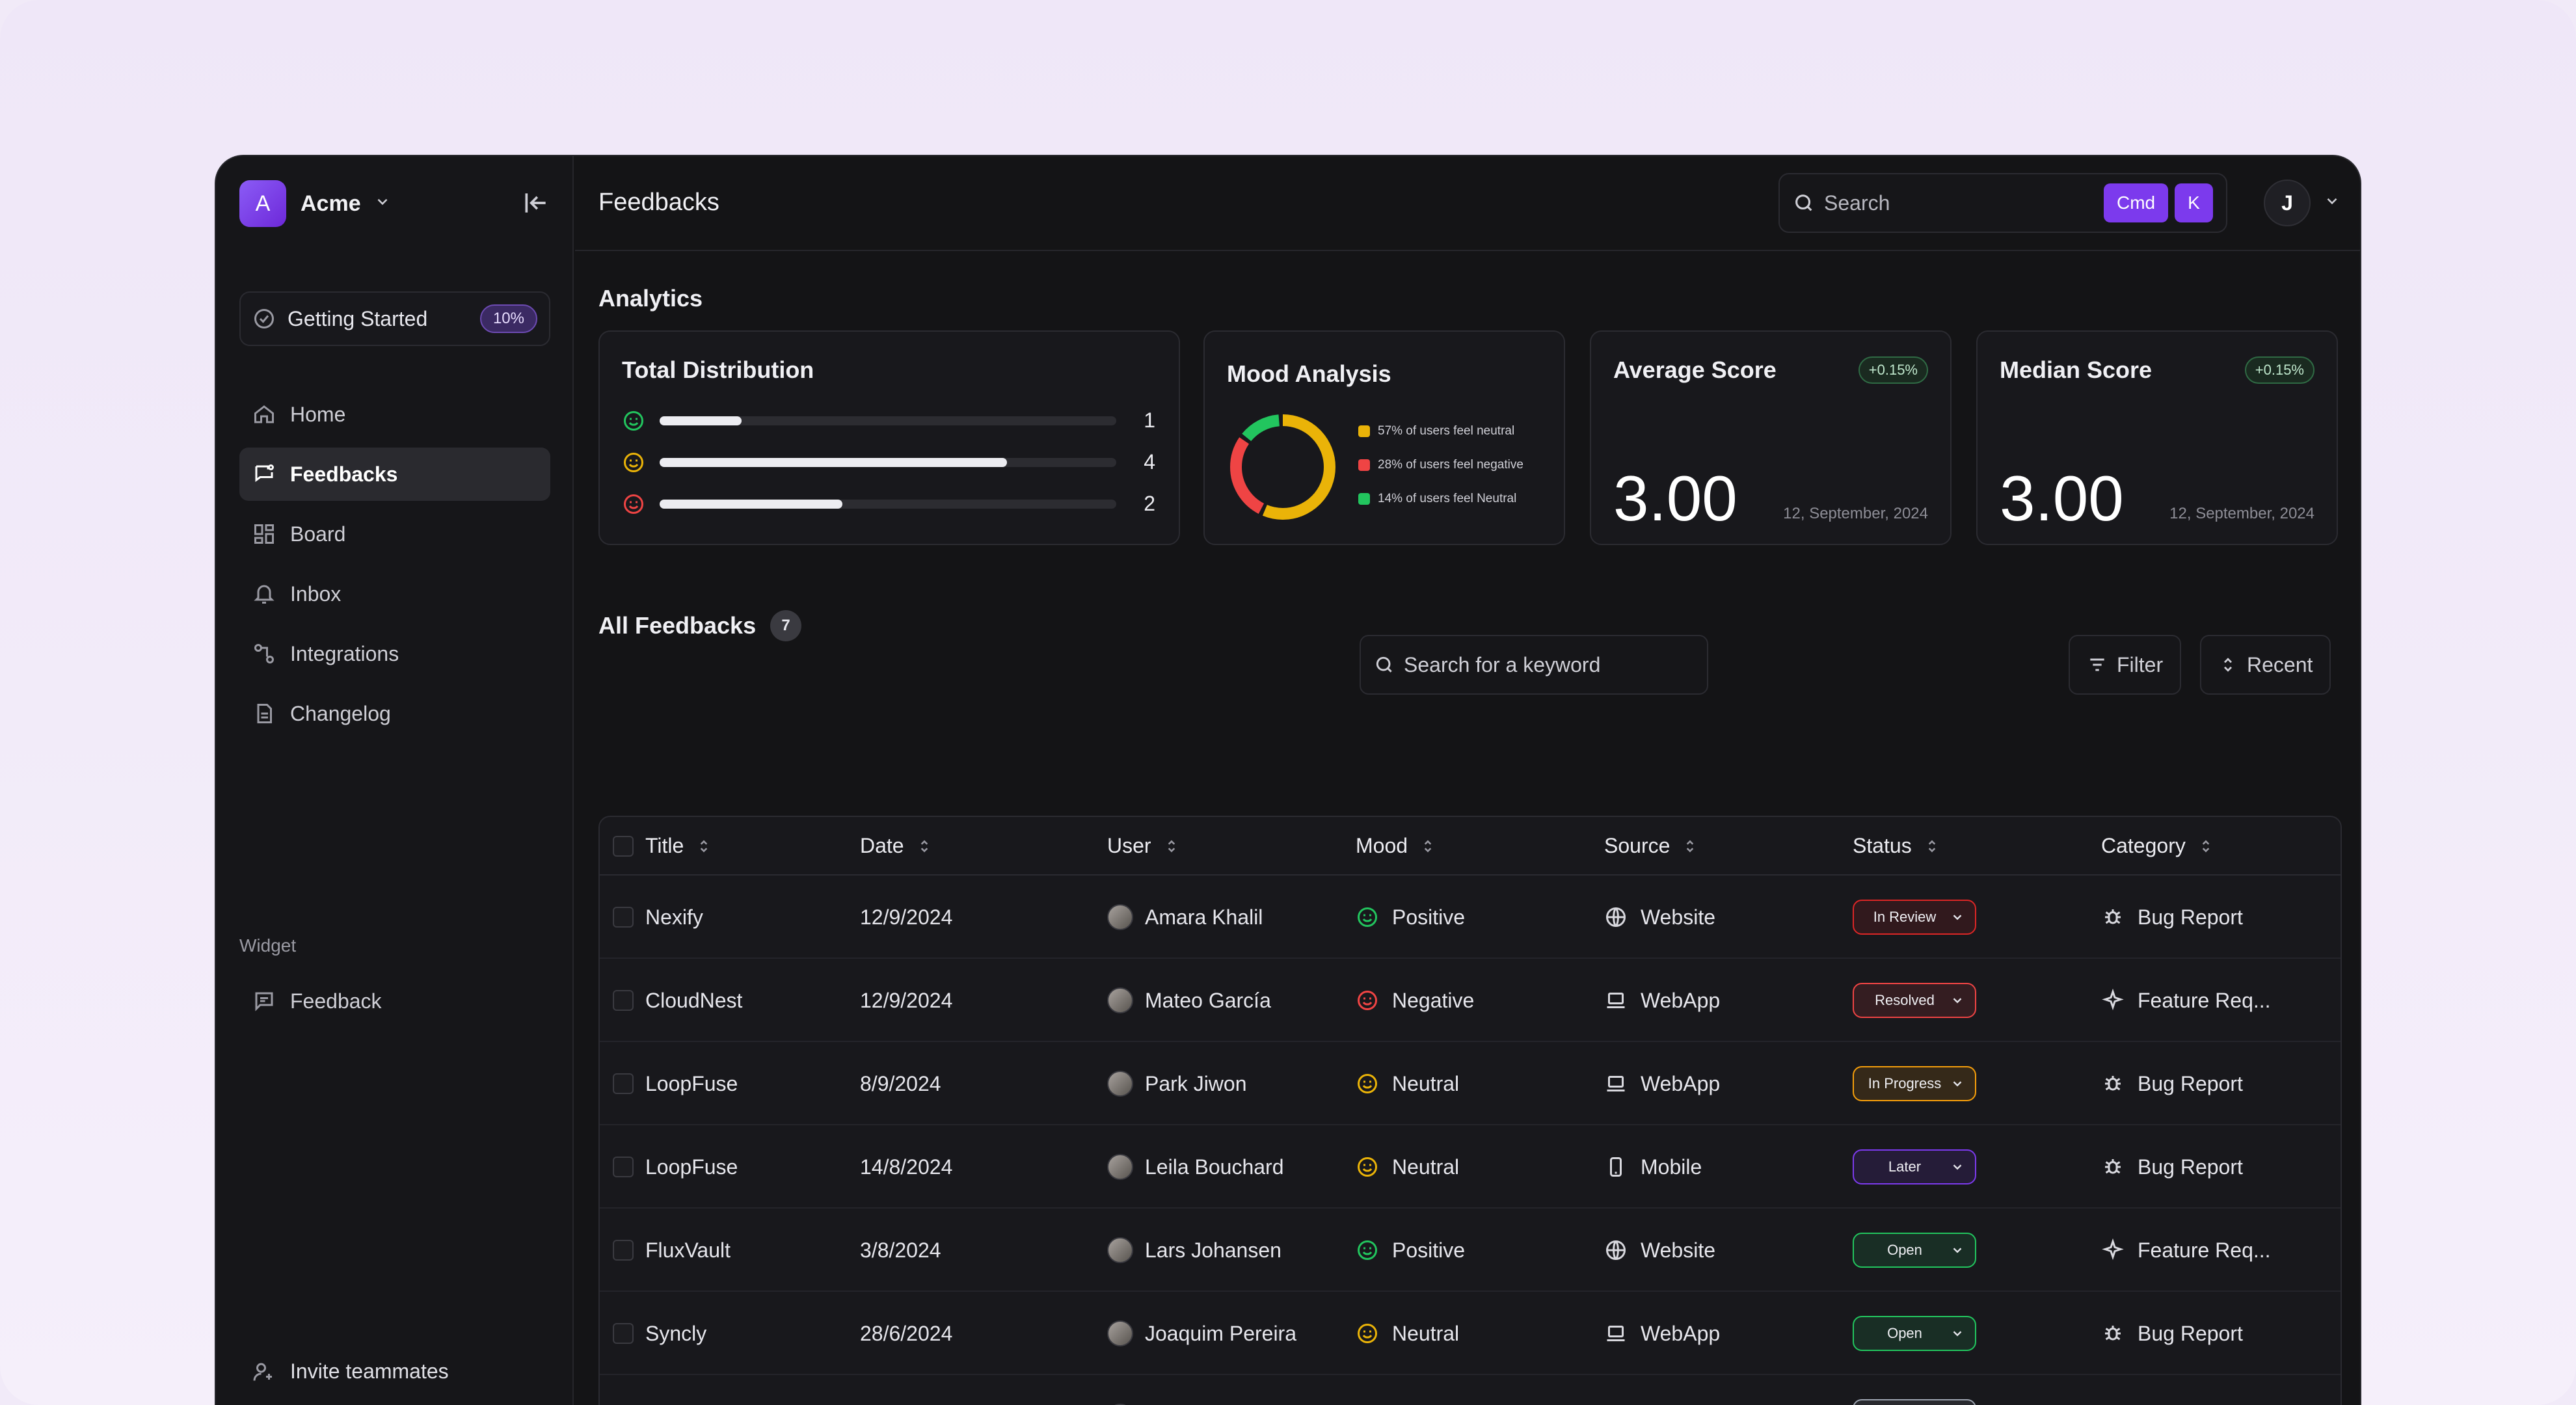  What do you see at coordinates (394, 1001) in the screenshot?
I see `sidebar-item-feedback-widget: Feedback` at bounding box center [394, 1001].